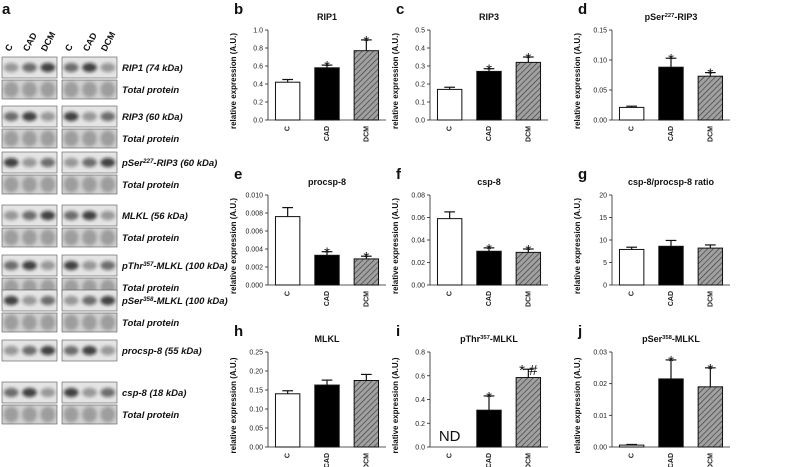 This screenshot has height=467, width=787. I want to click on chart-title: csp-8, so click(489, 182).